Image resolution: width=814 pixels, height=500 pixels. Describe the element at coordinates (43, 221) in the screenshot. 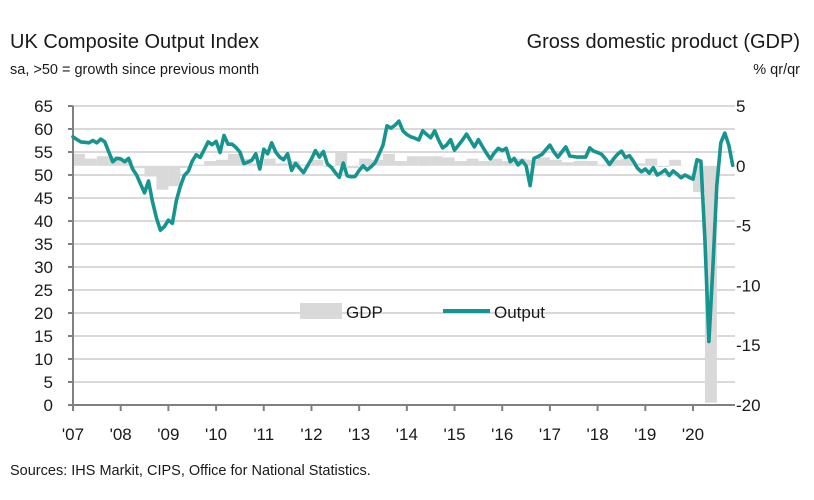

I see `left-tick-label: 40` at that location.